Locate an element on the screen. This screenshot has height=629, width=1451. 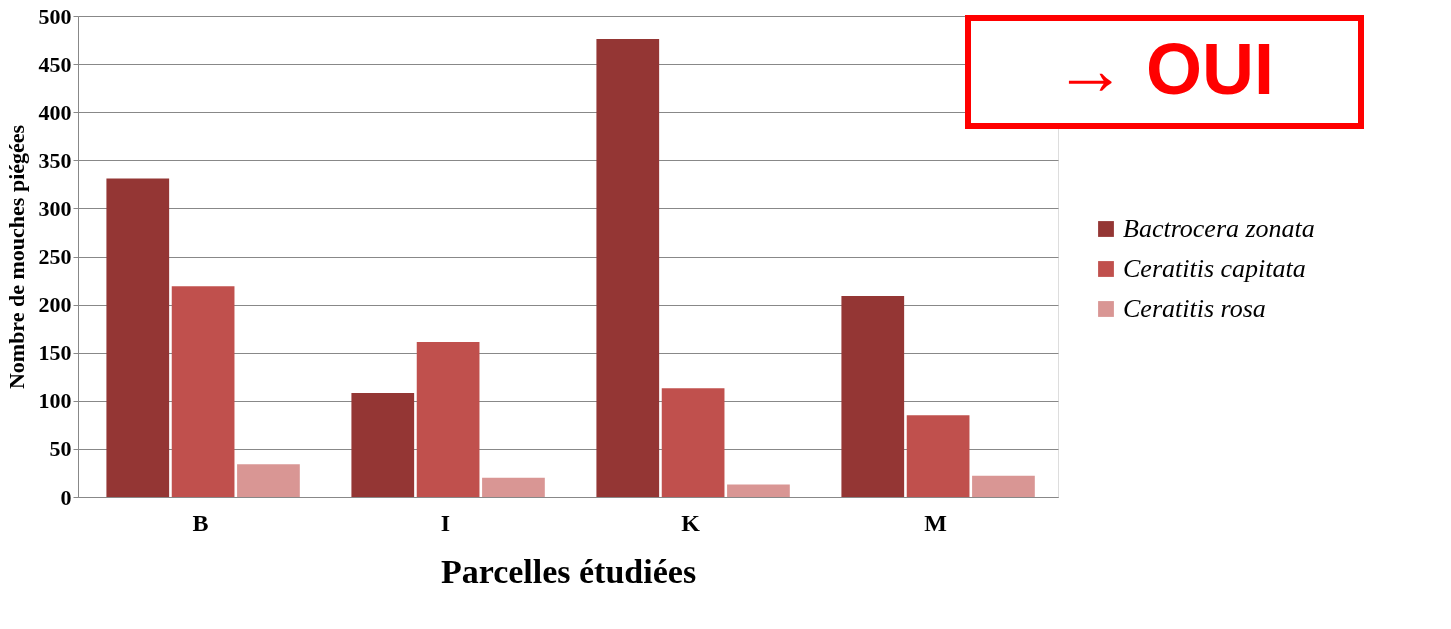
legend-label: Ceratitis capitata is located at coordinates (1214, 268).